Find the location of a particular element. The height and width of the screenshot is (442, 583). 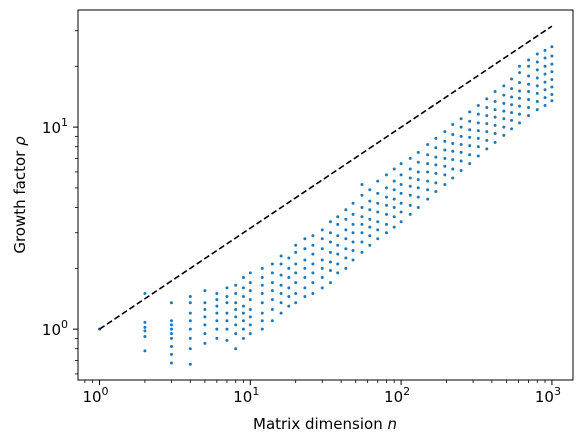

x-axis-ticks: 10⁰ 10¹ 10² 10³ is located at coordinates (321, 393).